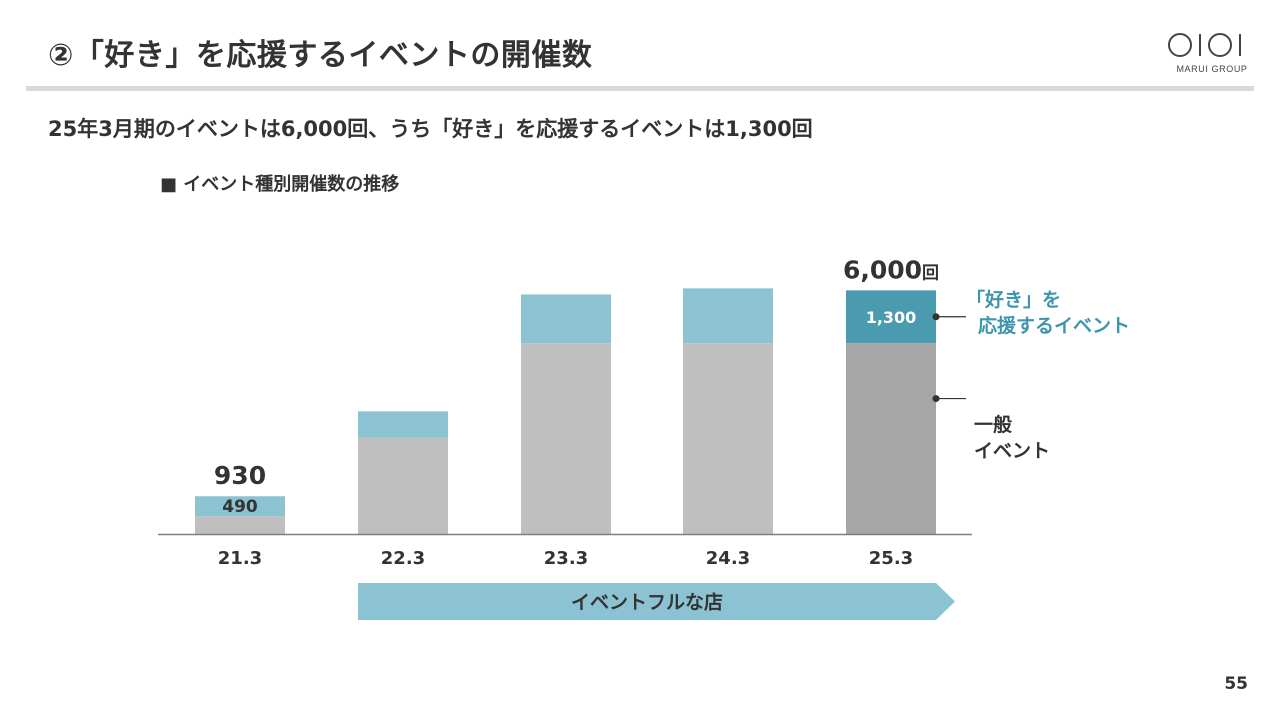 This screenshot has width=1280, height=720. I want to click on x-tick-label: 22.3, so click(403, 558).